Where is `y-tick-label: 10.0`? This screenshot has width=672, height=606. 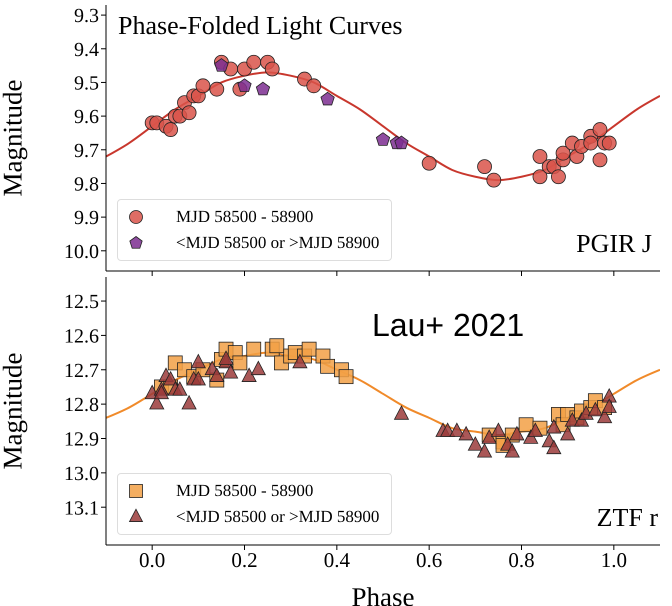
y-tick-label: 10.0 is located at coordinates (81, 251).